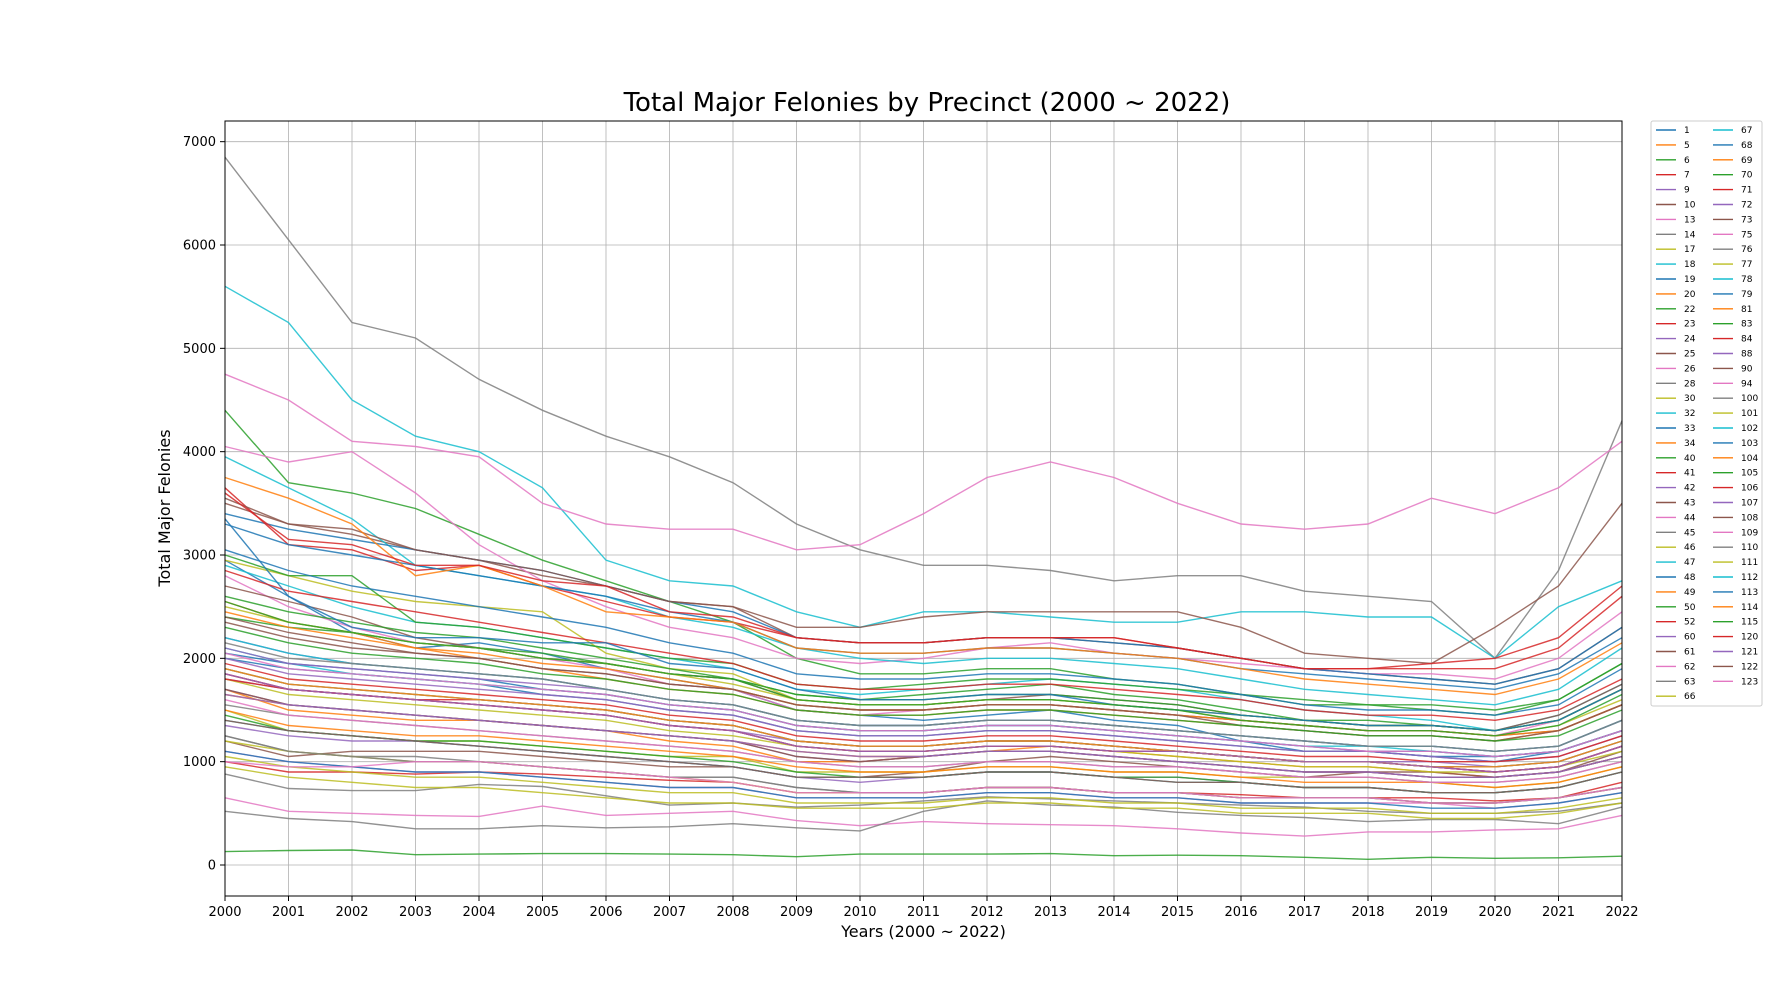 This screenshot has height=1000, width=1792. Describe the element at coordinates (415, 912) in the screenshot. I see `x-tick-label: 2003` at that location.